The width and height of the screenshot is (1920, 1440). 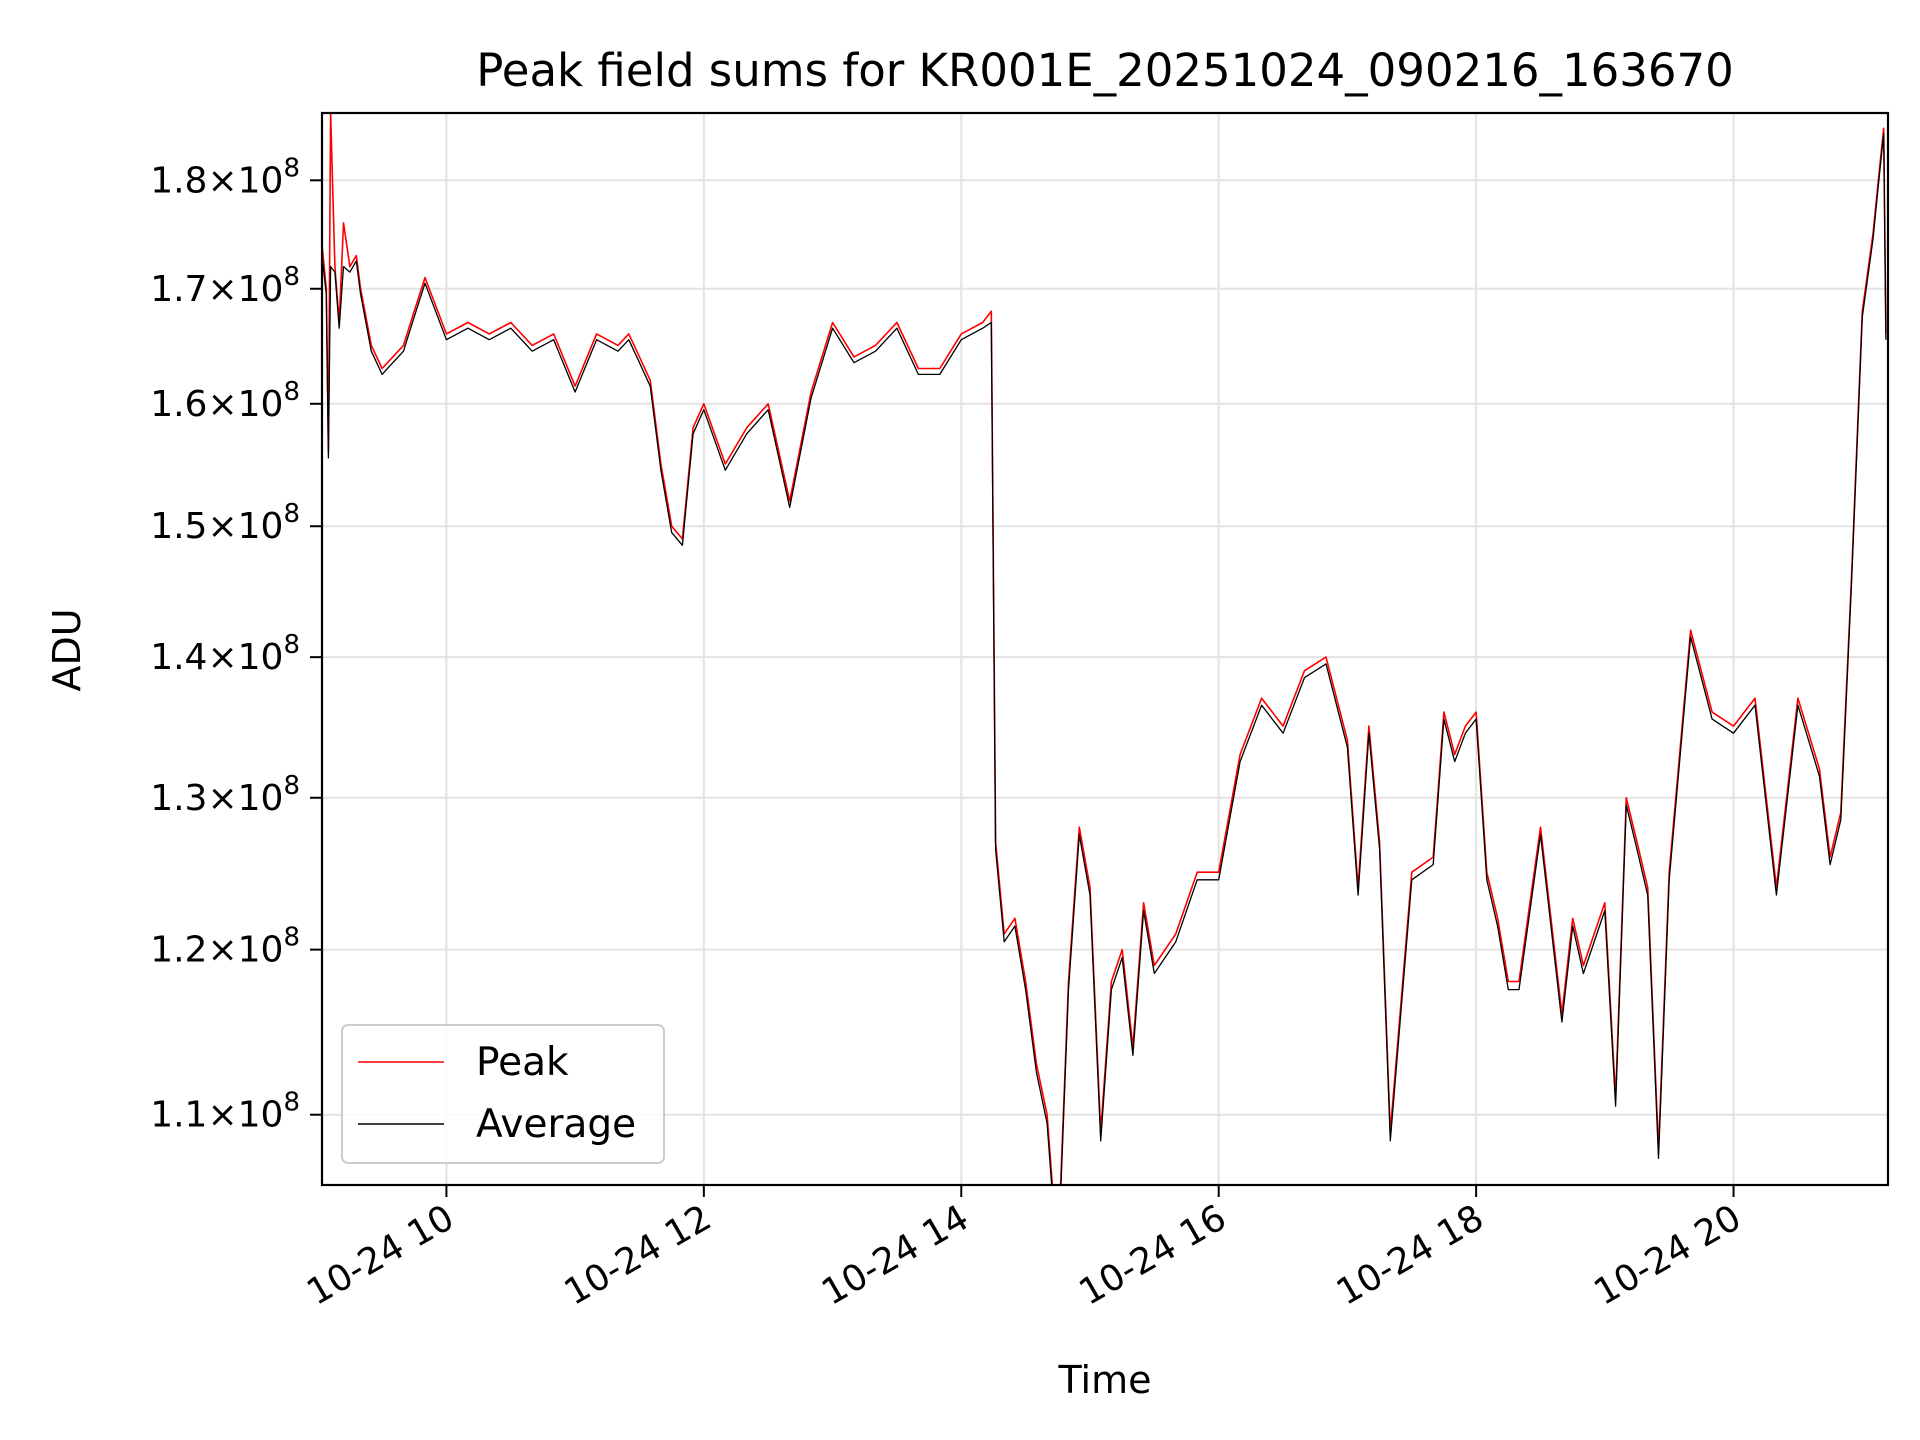 I want to click on y-tick-label: 1.5×10⁸, so click(x=225, y=523).